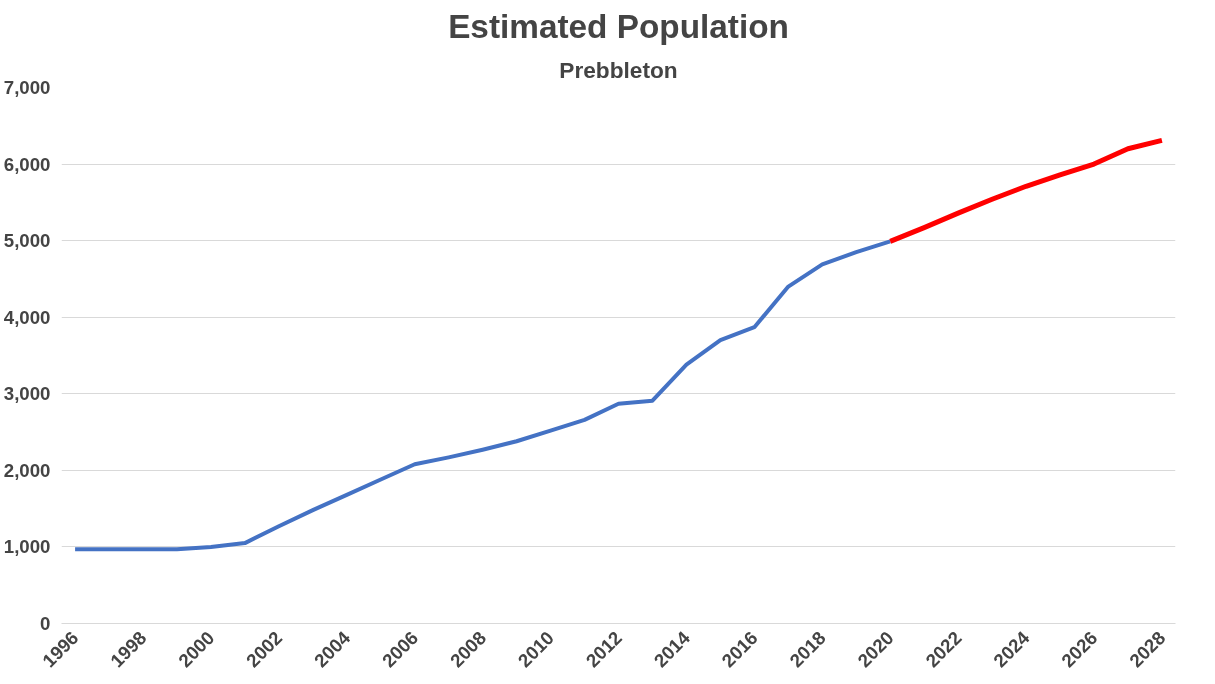 This screenshot has height=684, width=1215. I want to click on chart-title: Estimated Population, so click(618, 26).